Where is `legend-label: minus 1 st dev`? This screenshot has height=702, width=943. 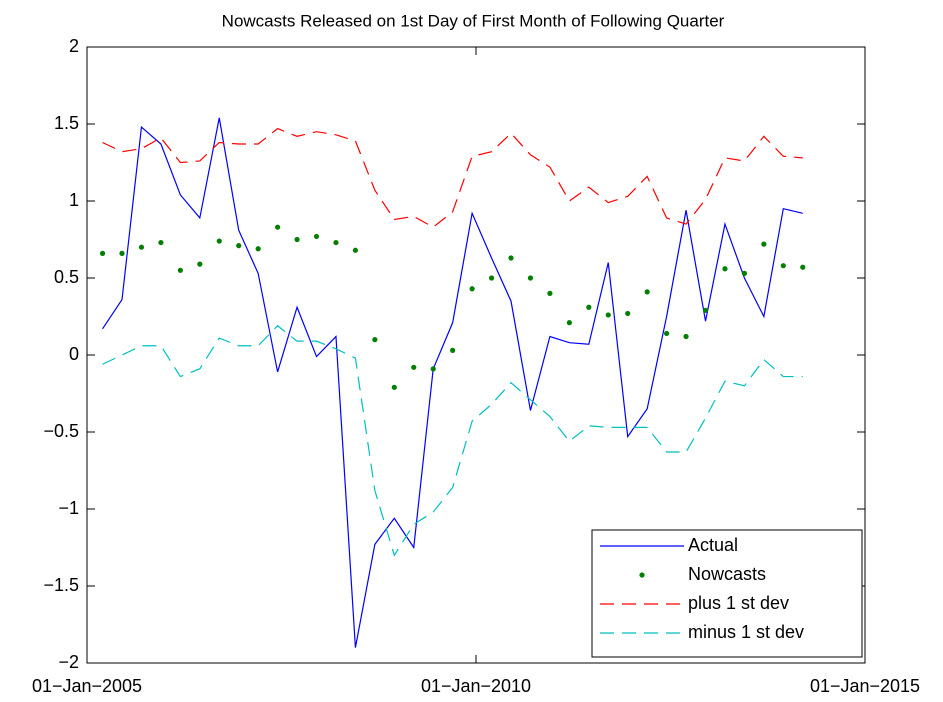 legend-label: minus 1 st dev is located at coordinates (746, 632).